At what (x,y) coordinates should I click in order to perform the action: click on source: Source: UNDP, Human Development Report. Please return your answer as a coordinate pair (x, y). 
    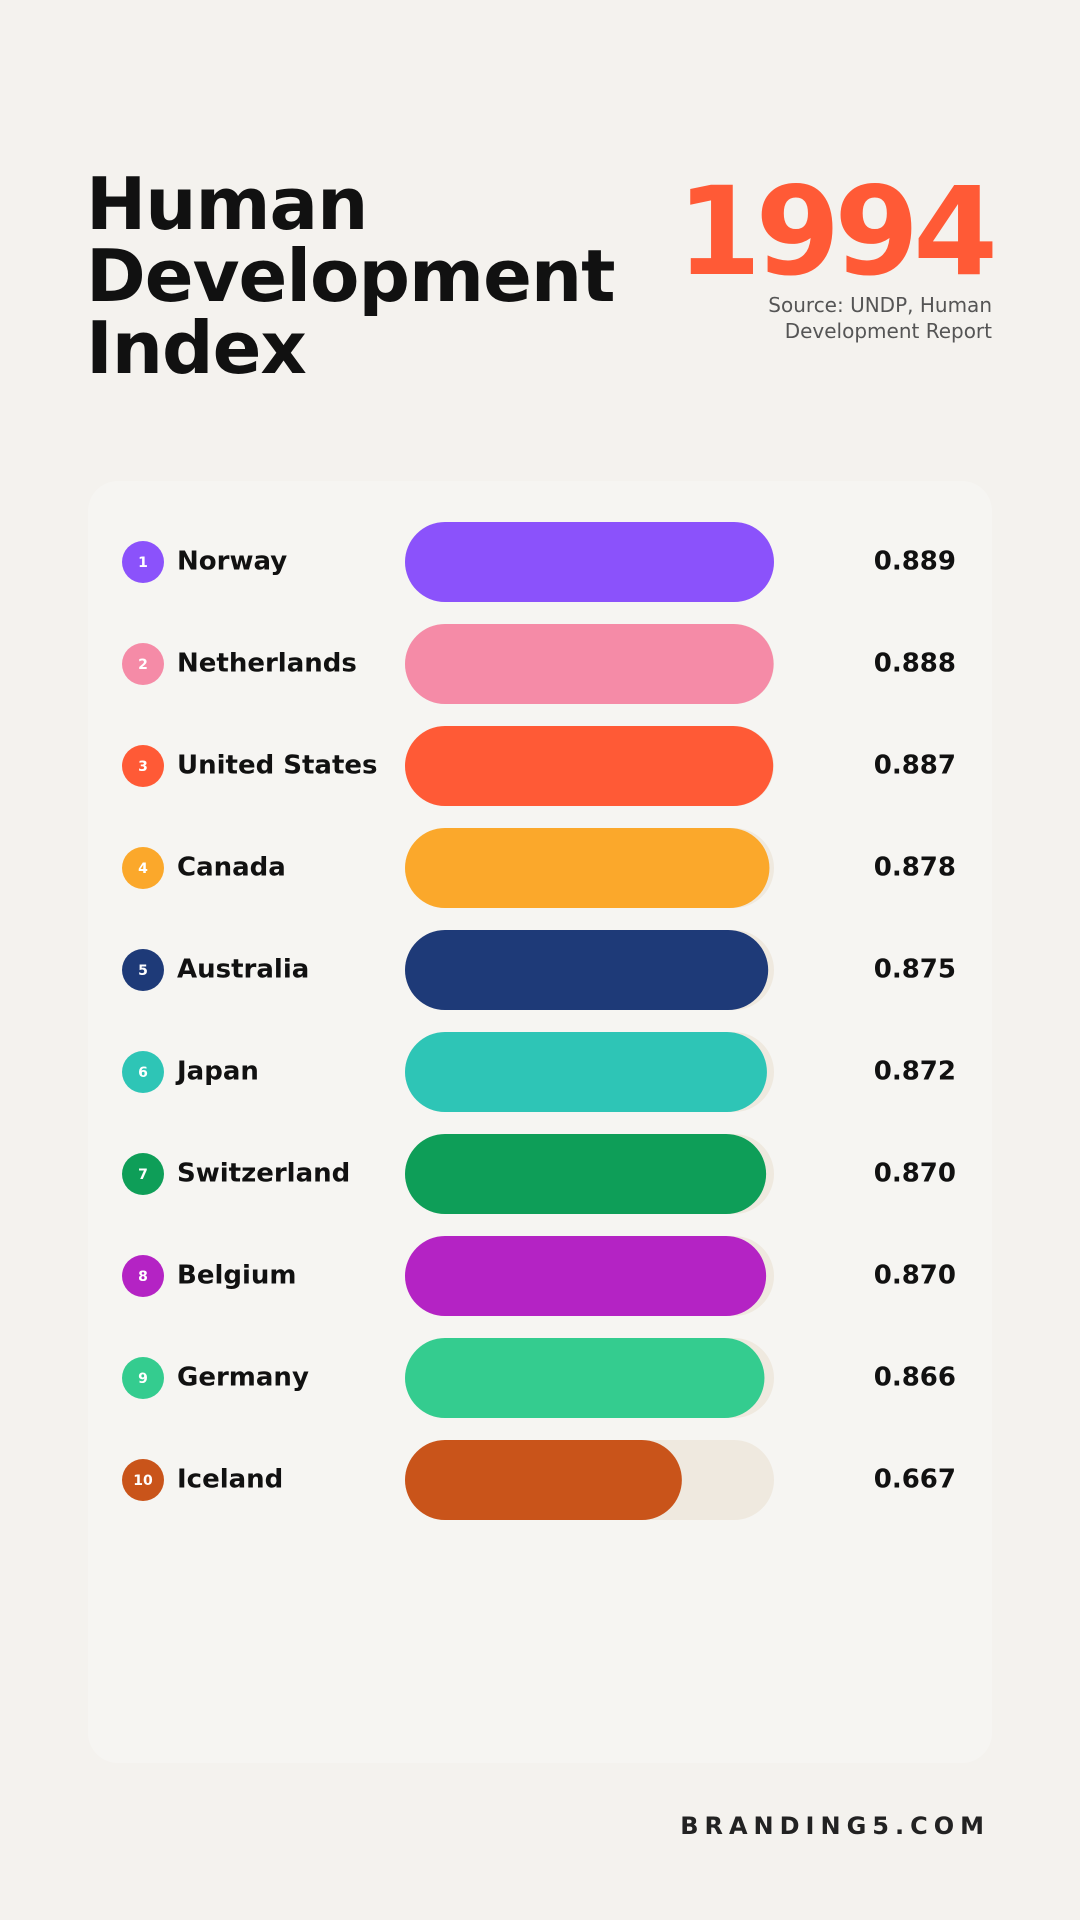
    Looking at the image, I should click on (880, 318).